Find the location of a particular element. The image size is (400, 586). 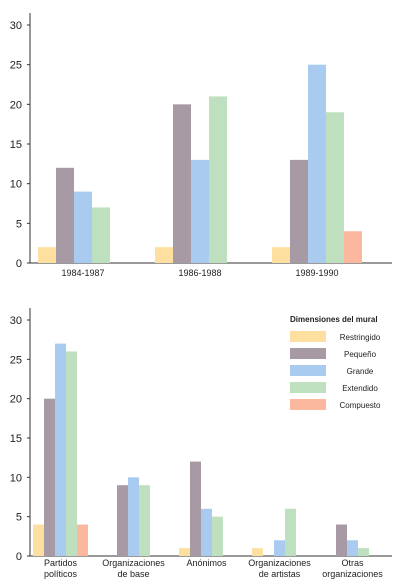

category-label: Anónimos is located at coordinates (206, 563).